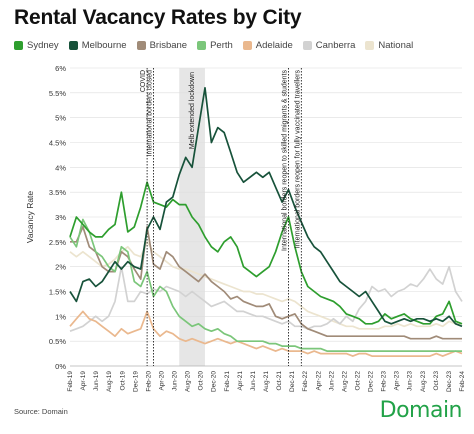 Image resolution: width=474 pixels, height=434 pixels. I want to click on legend-label: Sydney, so click(43, 45).